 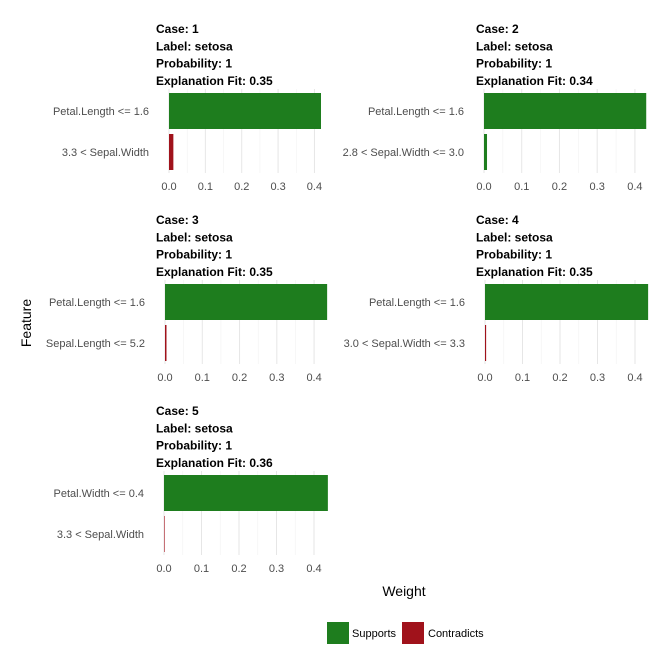 What do you see at coordinates (95, 344) in the screenshot?
I see `feature-label: Sepal.Length <= 5.2` at bounding box center [95, 344].